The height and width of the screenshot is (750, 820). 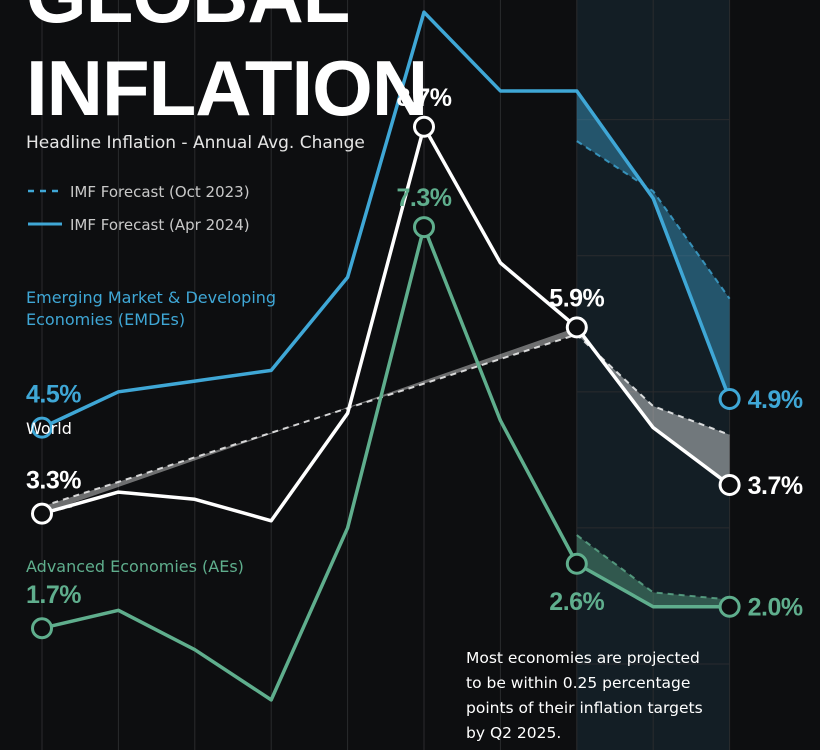 I want to click on note-line-4: by Q2 2025., so click(x=513, y=733).